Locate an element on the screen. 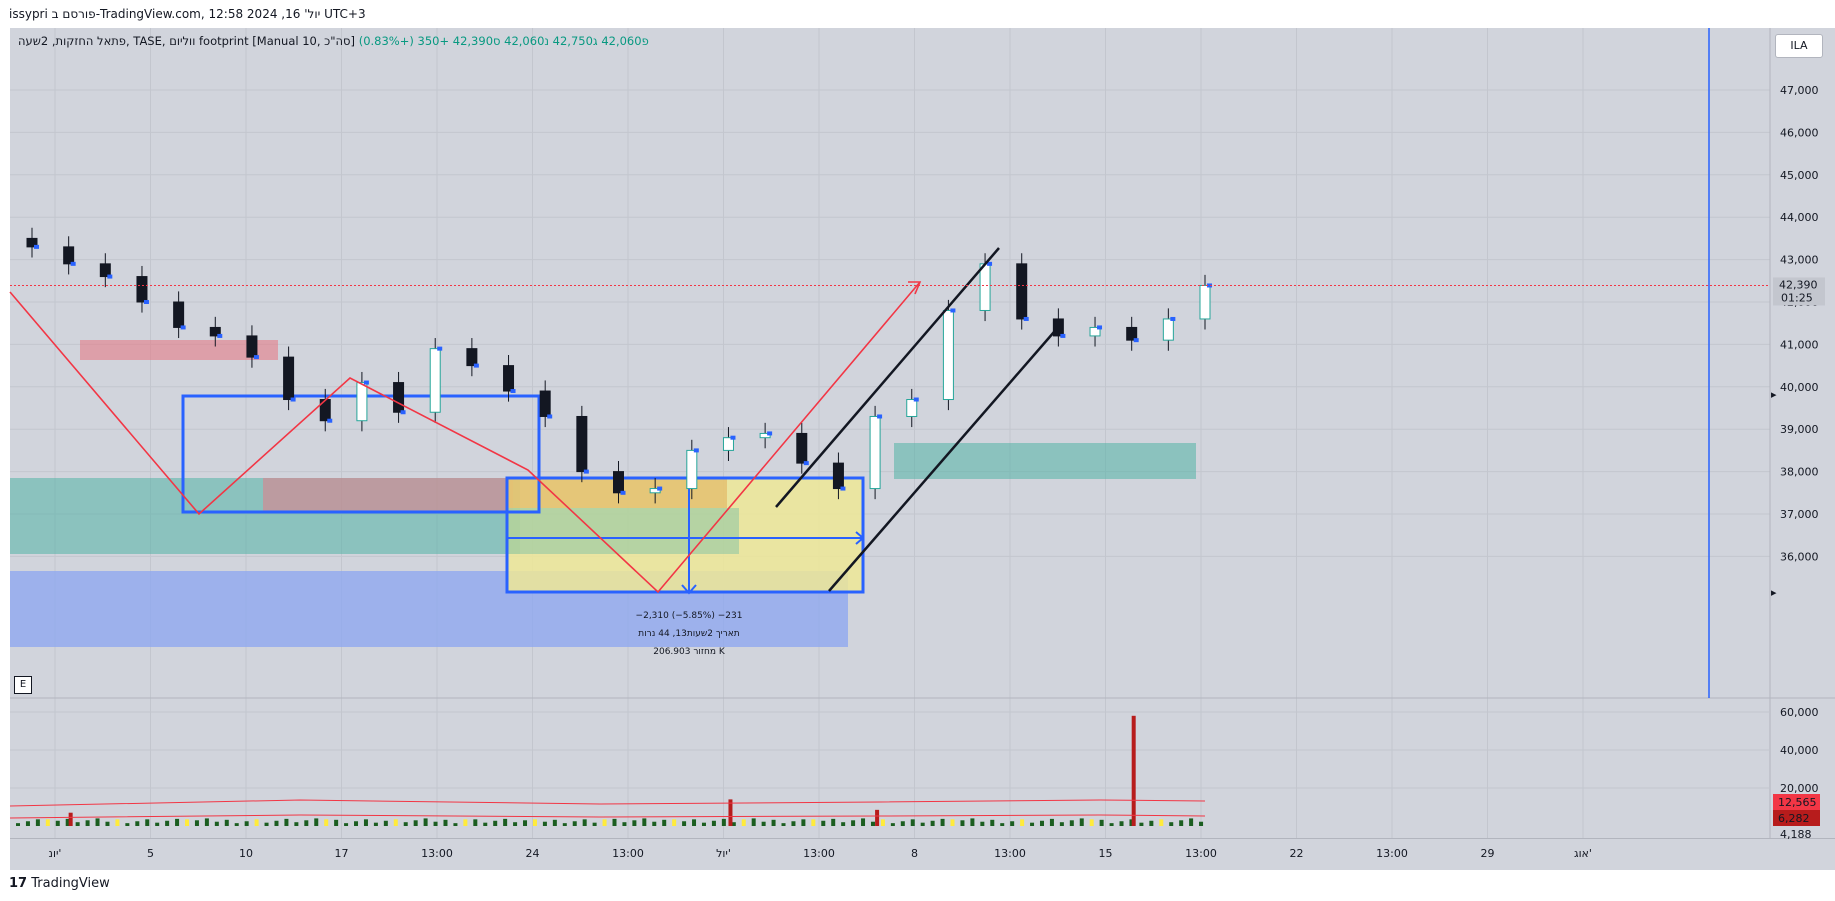 Image resolution: width=1835 pixels, height=901 pixels. time-tick-label: 5 is located at coordinates (150, 853).